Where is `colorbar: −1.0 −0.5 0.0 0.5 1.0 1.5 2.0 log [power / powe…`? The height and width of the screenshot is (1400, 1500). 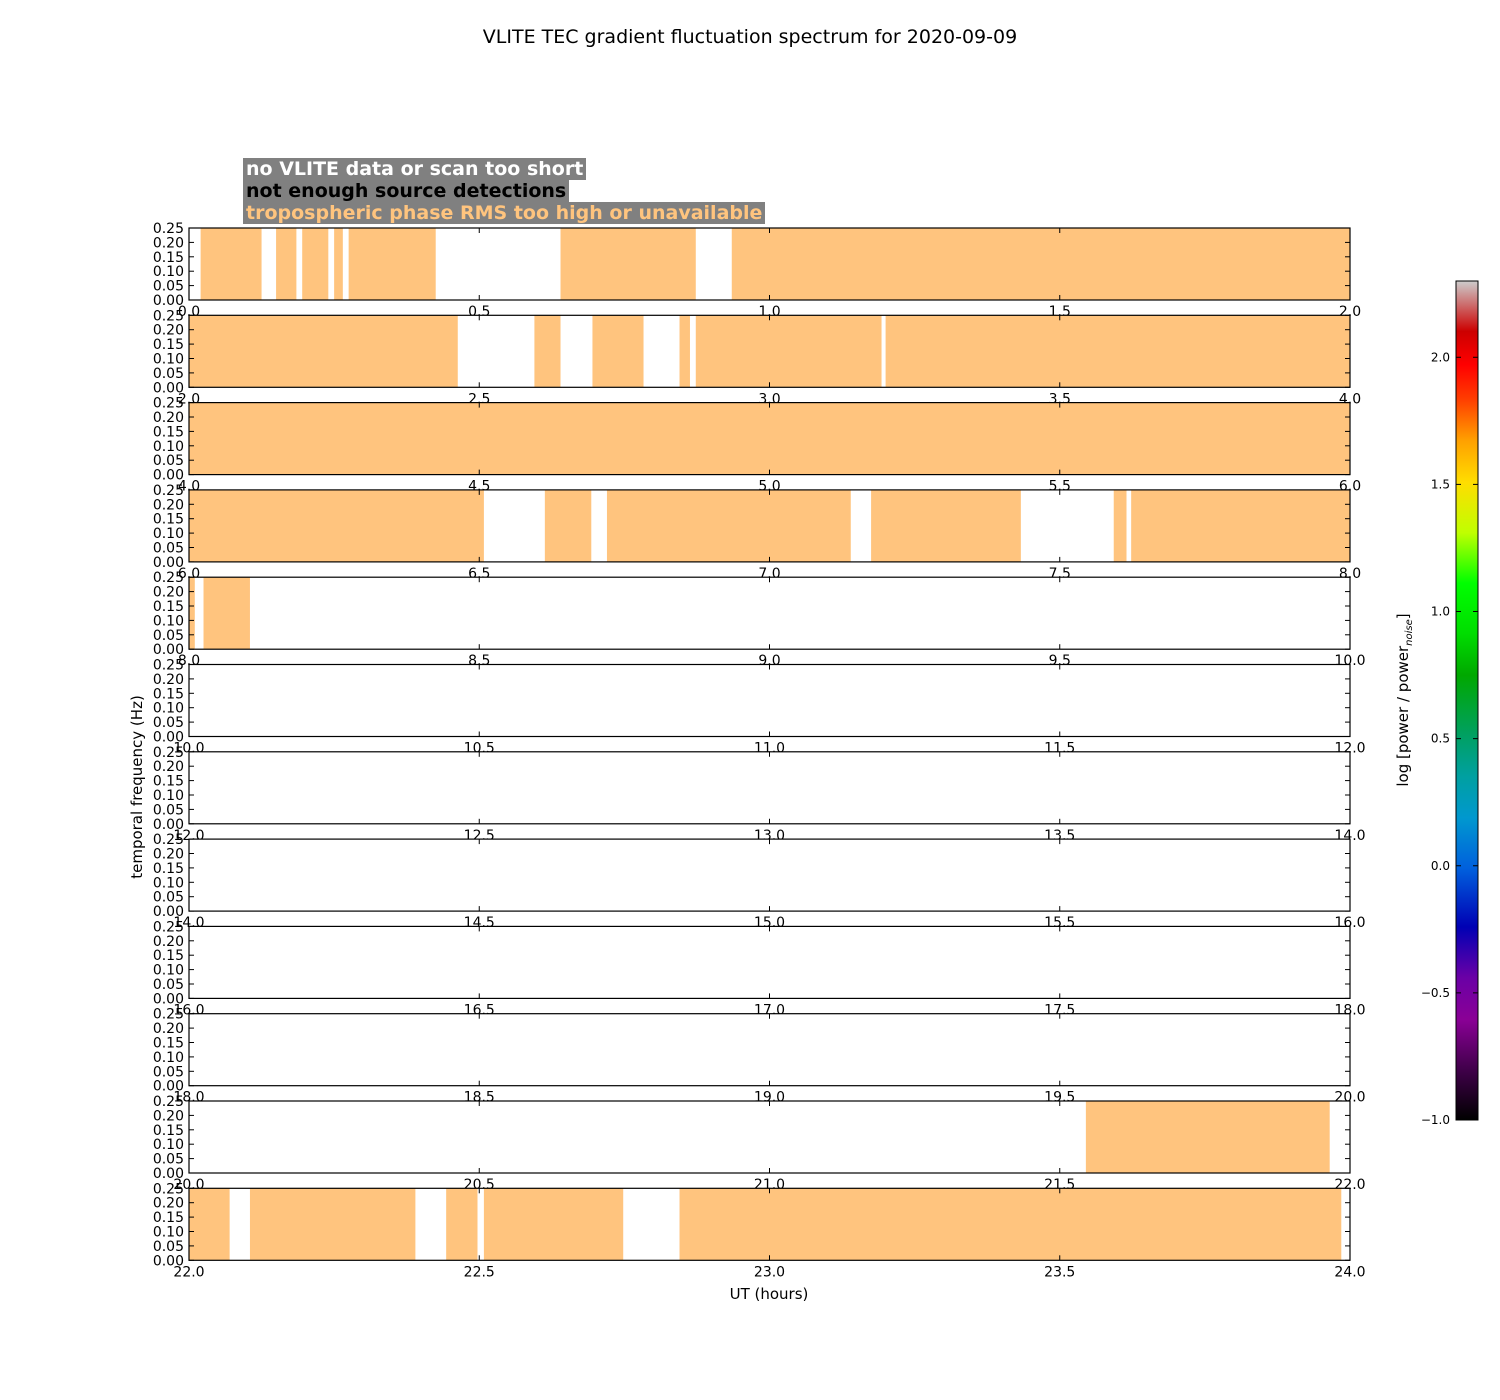
colorbar: −1.0 −0.5 0.0 0.5 1.0 1.5 2.0 log [power / powe… is located at coordinates (1436, 703).